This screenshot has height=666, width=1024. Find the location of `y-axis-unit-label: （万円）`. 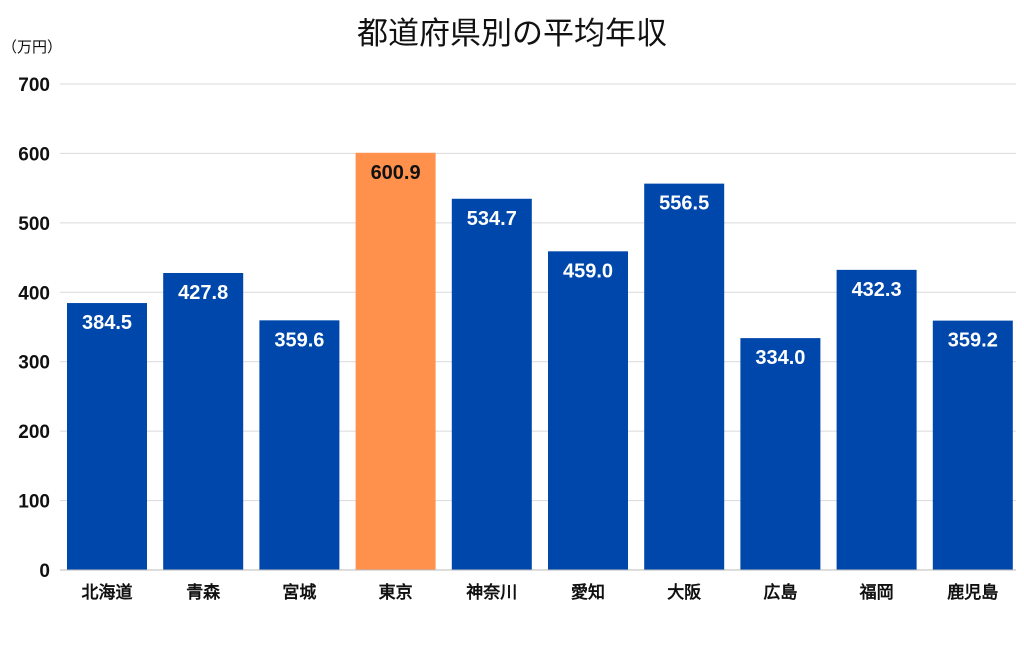

y-axis-unit-label: （万円） is located at coordinates (32, 47).